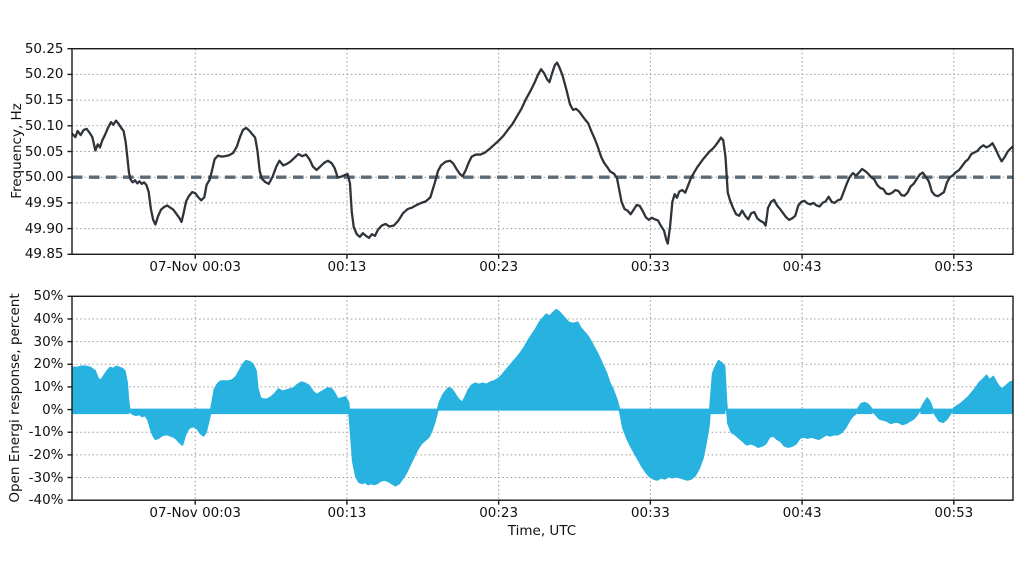 This screenshot has height=576, width=1024. Describe the element at coordinates (48, 296) in the screenshot. I see `y-tick-label: 50%` at that location.